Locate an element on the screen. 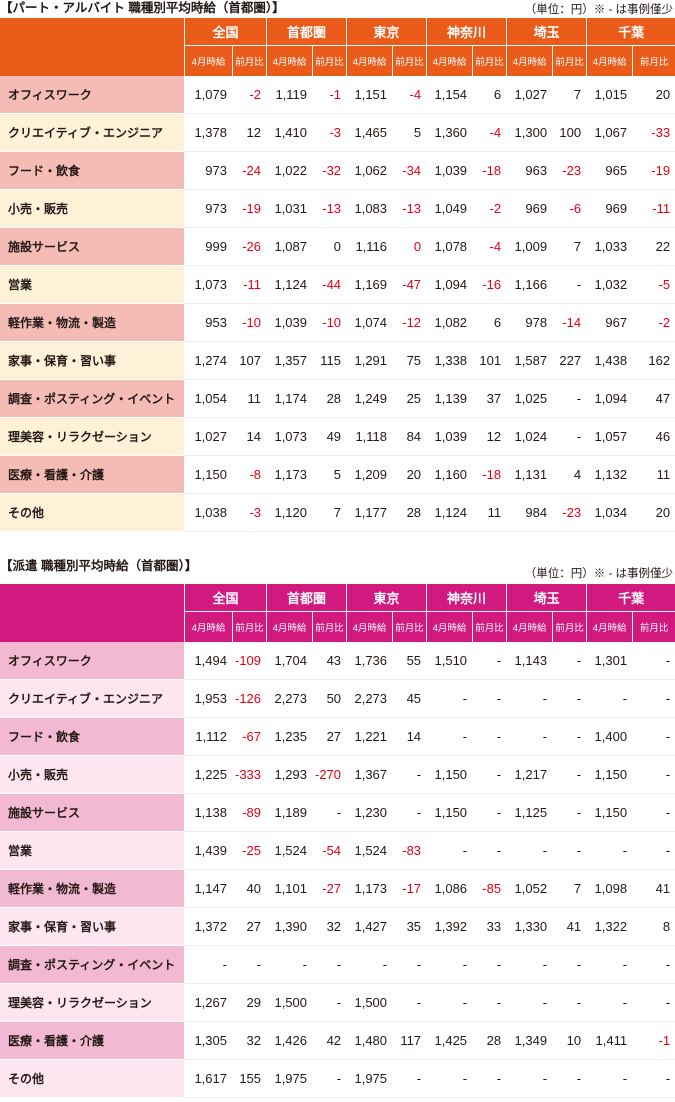  wage-cell: 1,438 is located at coordinates (609, 361).